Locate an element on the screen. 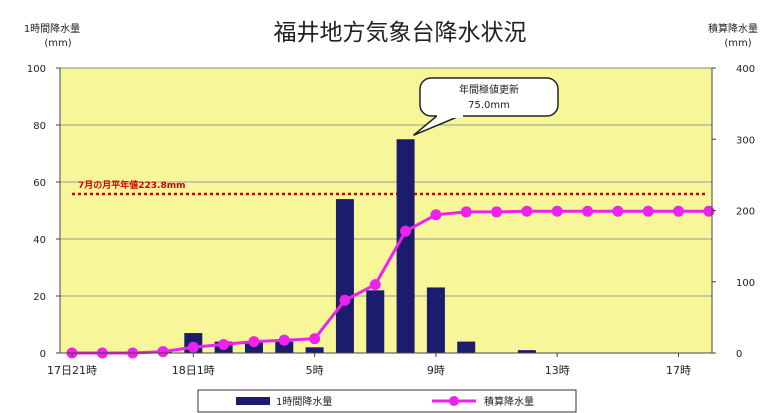 This screenshot has width=774, height=413. x-tick-label: 17日21時 is located at coordinates (72, 370).